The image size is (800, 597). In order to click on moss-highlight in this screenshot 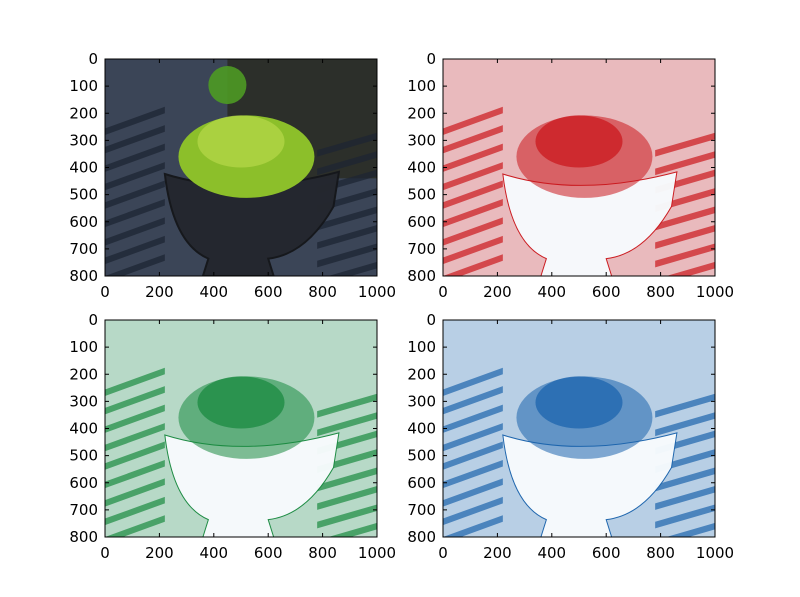, I will do `click(579, 402)`.